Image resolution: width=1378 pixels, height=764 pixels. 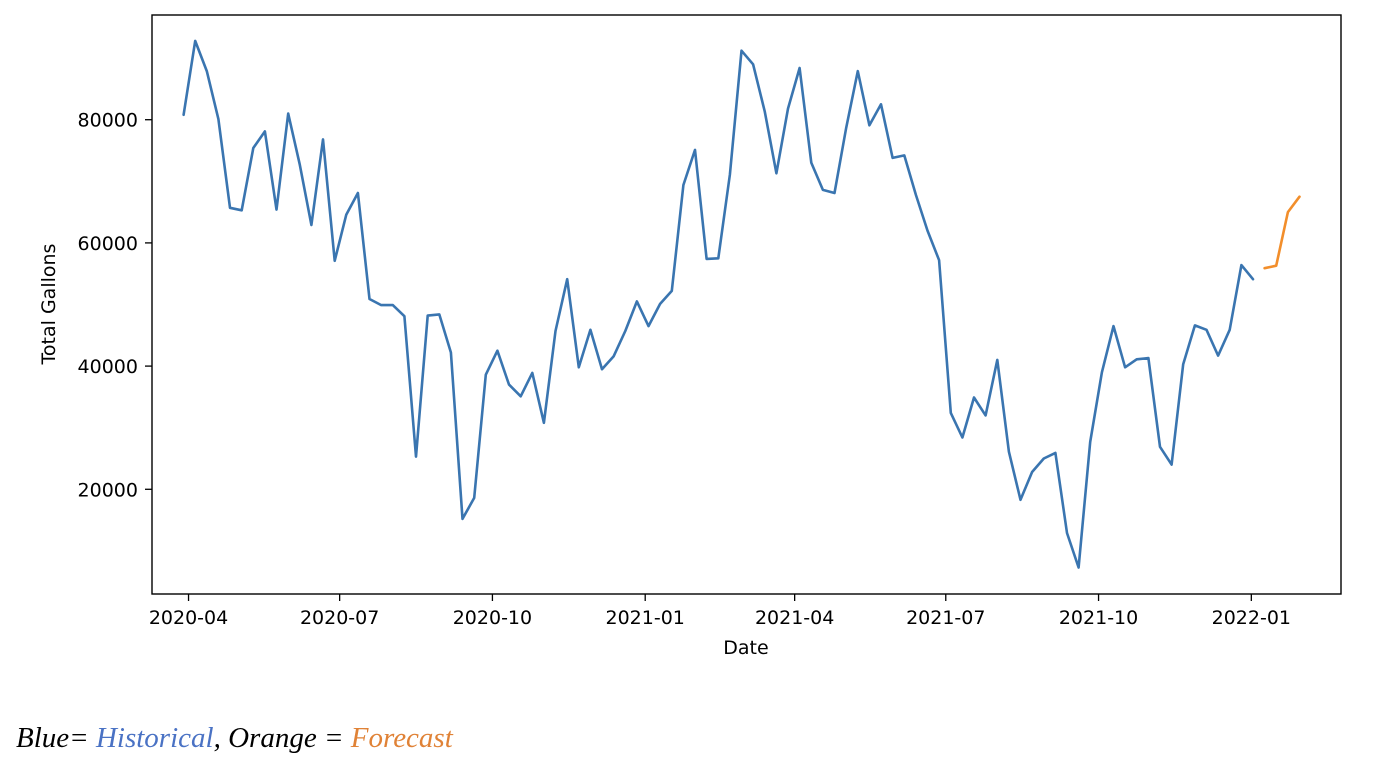 I want to click on y-tick-label: 60000, so click(x=108, y=244).